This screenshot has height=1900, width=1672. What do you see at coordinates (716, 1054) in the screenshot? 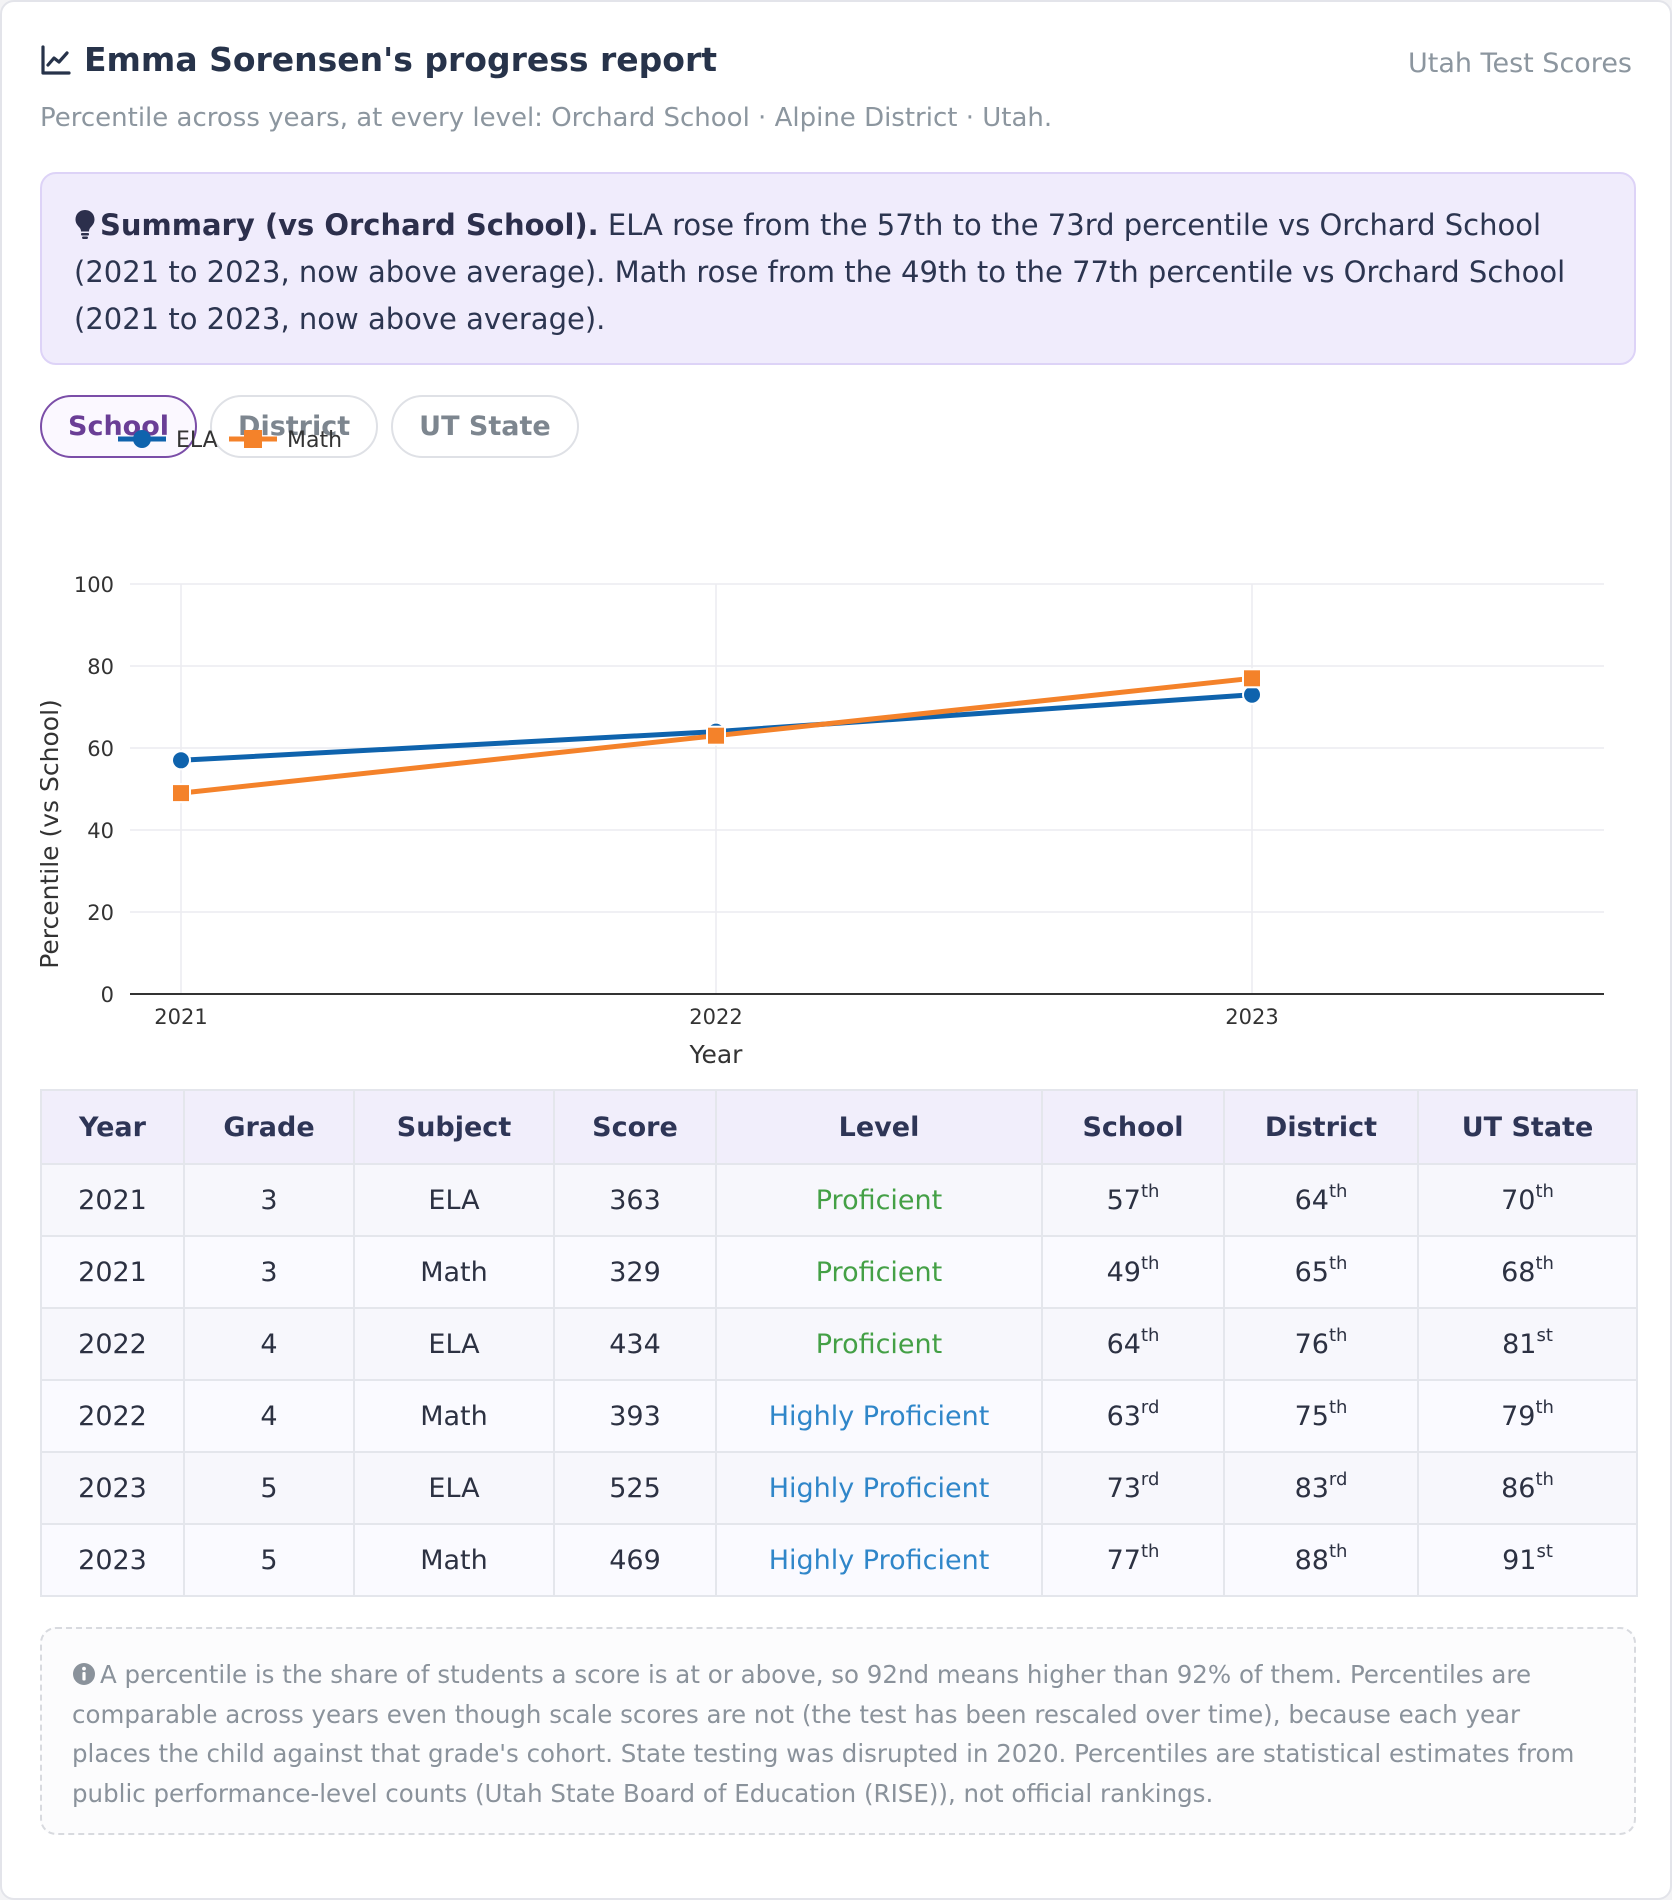
I see `x-axis-title: Year` at bounding box center [716, 1054].